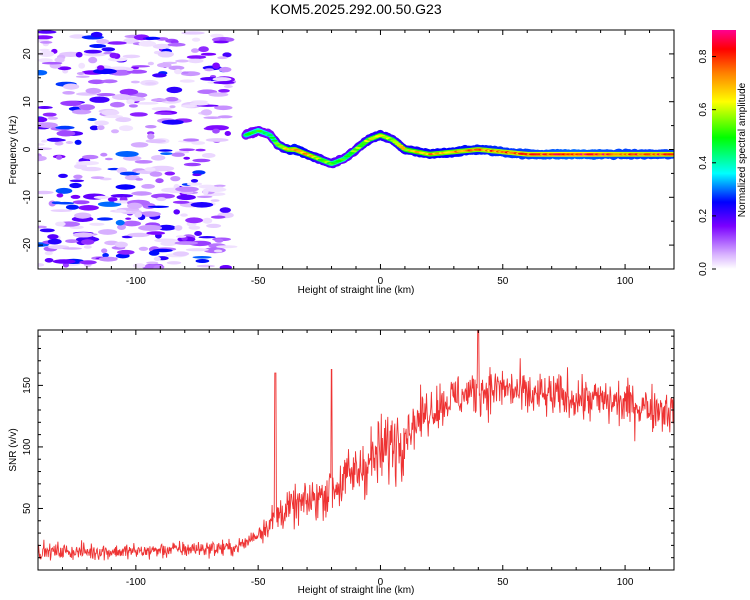 This screenshot has width=750, height=600. I want to click on colorbar-tick-label: 0.0, so click(703, 269).